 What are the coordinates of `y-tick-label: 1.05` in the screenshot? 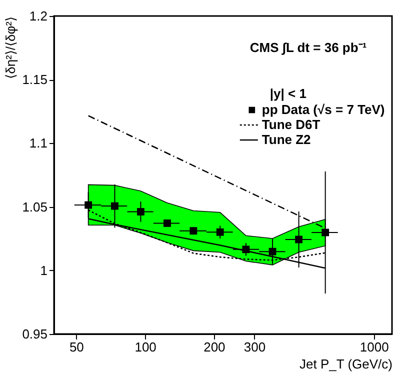 It's located at (35, 206).